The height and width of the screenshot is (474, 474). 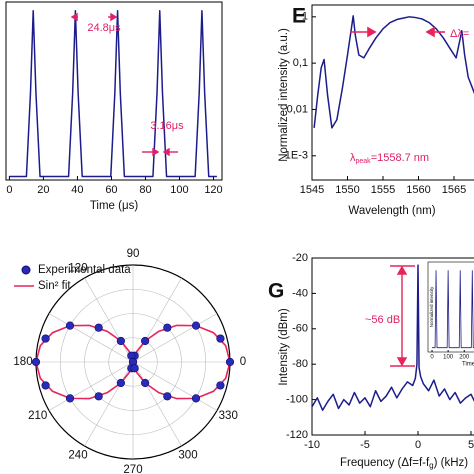 What do you see at coordinates (167, 126) in the screenshot?
I see `annotation: 3.16μs` at bounding box center [167, 126].